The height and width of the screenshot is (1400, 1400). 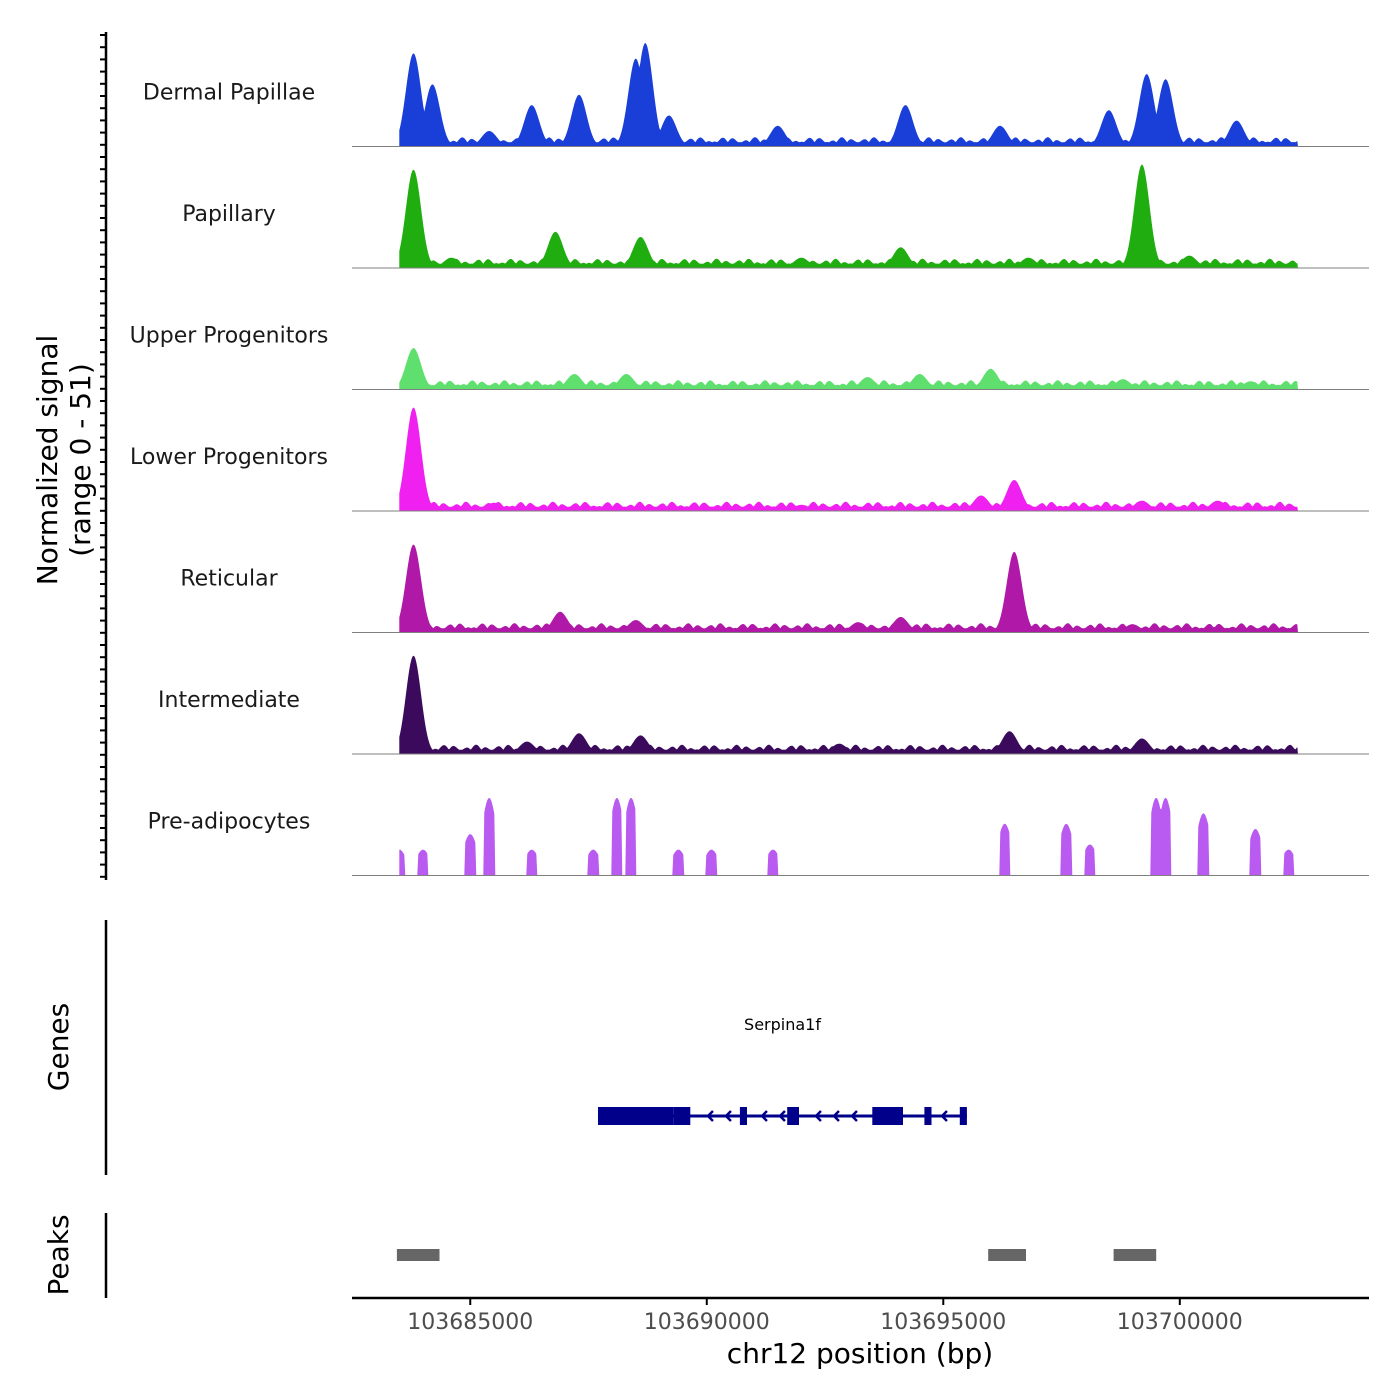 I want to click on gene-model: Serpina1f, so click(x=782, y=1070).